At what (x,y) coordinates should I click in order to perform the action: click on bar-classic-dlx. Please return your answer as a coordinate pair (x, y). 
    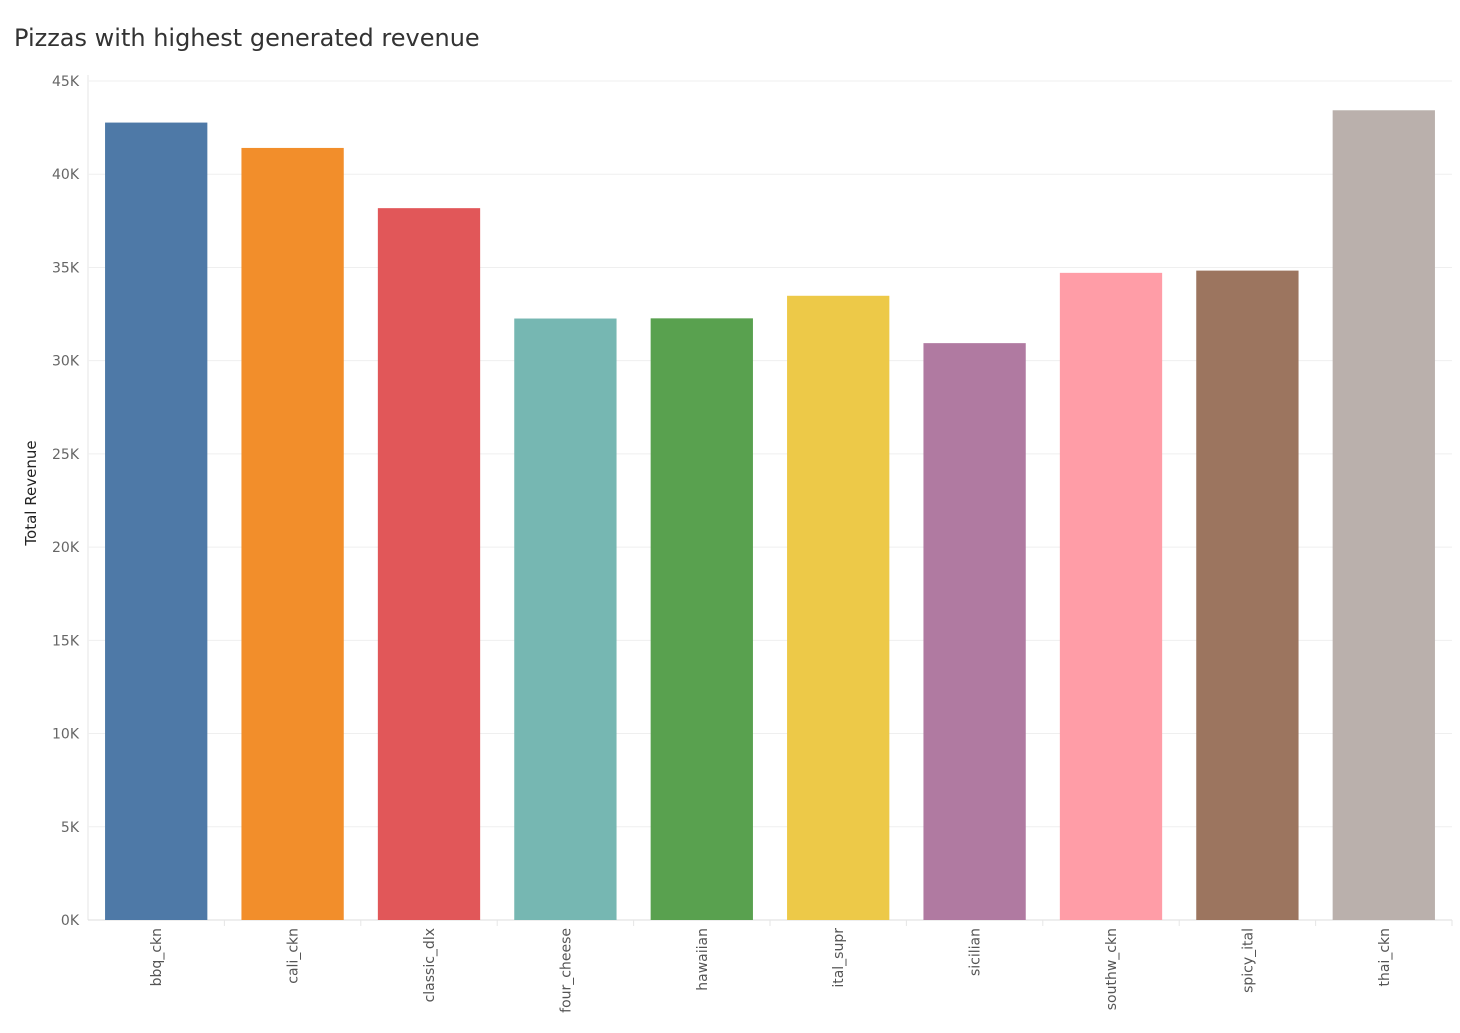
    Looking at the image, I should click on (429, 564).